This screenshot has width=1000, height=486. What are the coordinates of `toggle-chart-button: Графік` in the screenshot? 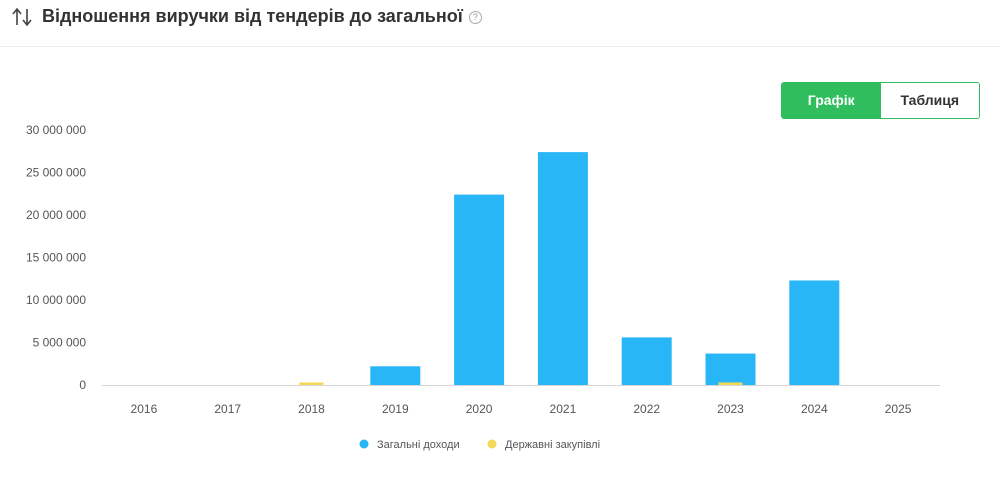 It's located at (831, 100).